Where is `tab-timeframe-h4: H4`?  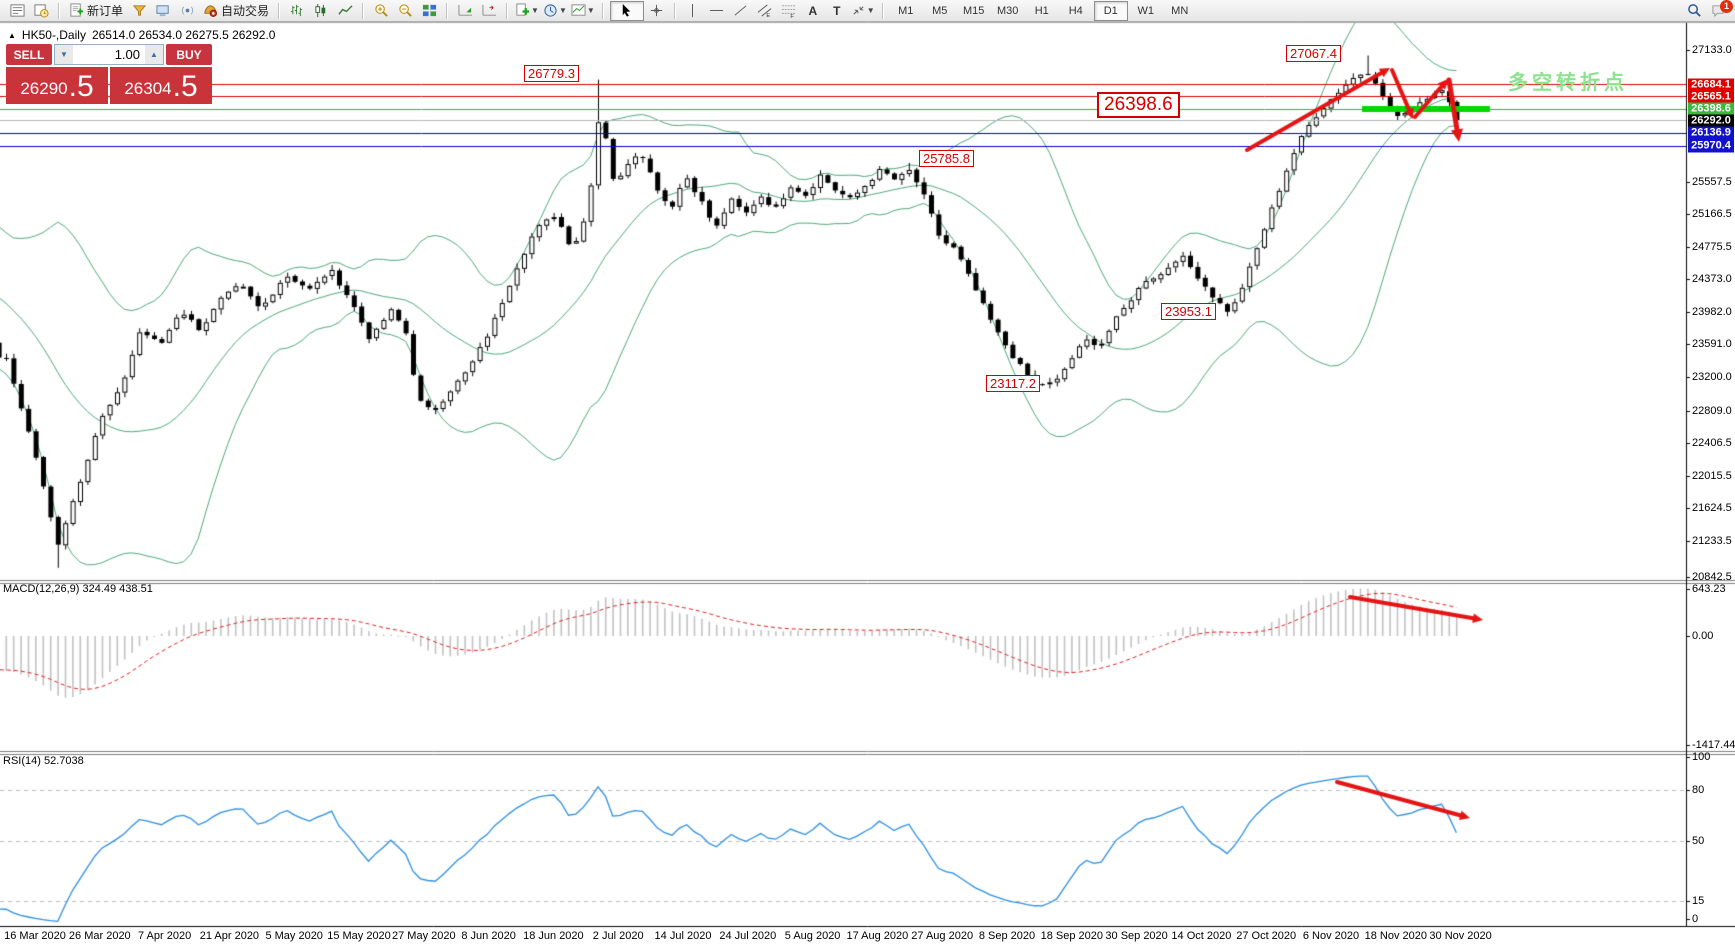
tab-timeframe-h4: H4 is located at coordinates (1075, 10).